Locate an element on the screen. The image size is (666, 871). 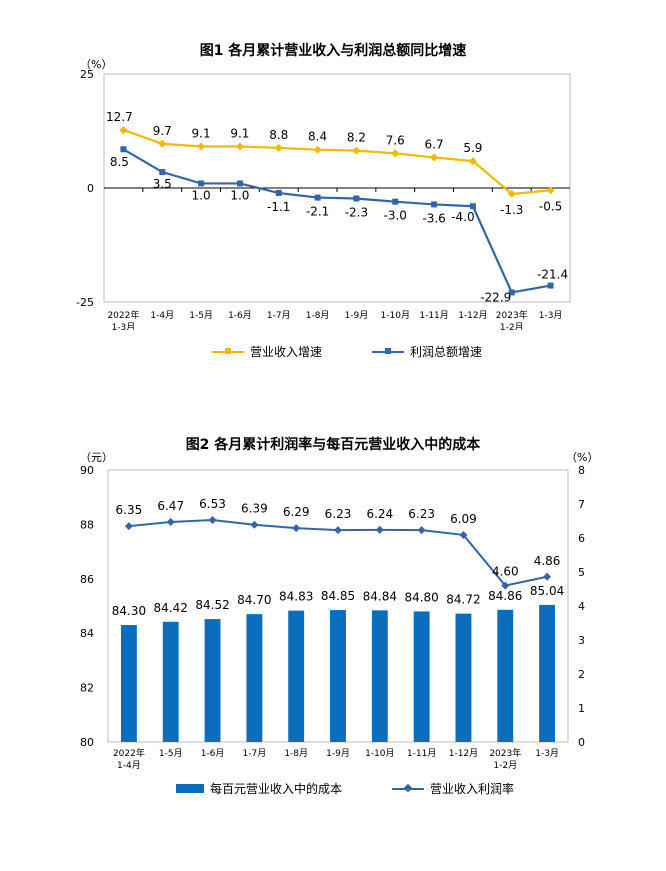
x-tick-label: 1-2月 is located at coordinates (512, 326).